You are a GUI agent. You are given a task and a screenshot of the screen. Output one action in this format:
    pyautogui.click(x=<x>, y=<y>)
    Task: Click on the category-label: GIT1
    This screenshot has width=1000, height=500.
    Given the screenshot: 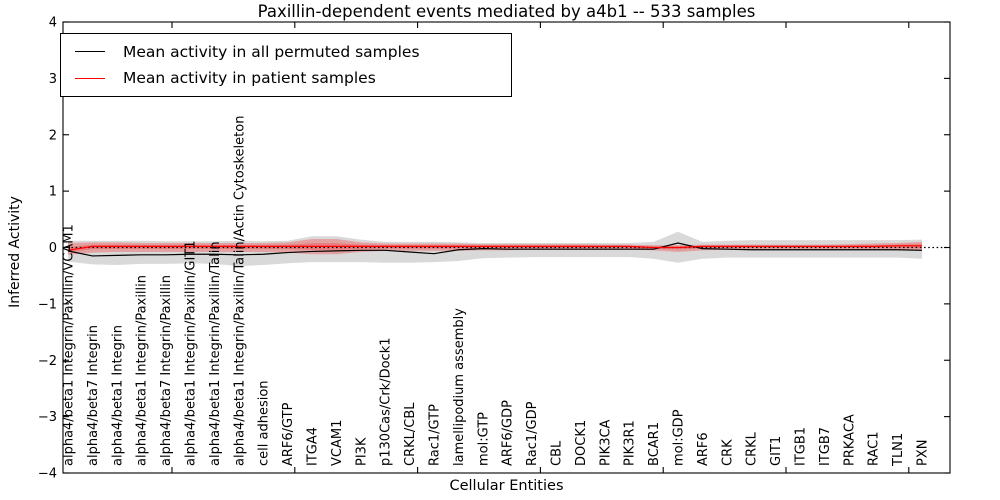 What is the action you would take?
    pyautogui.click(x=776, y=451)
    